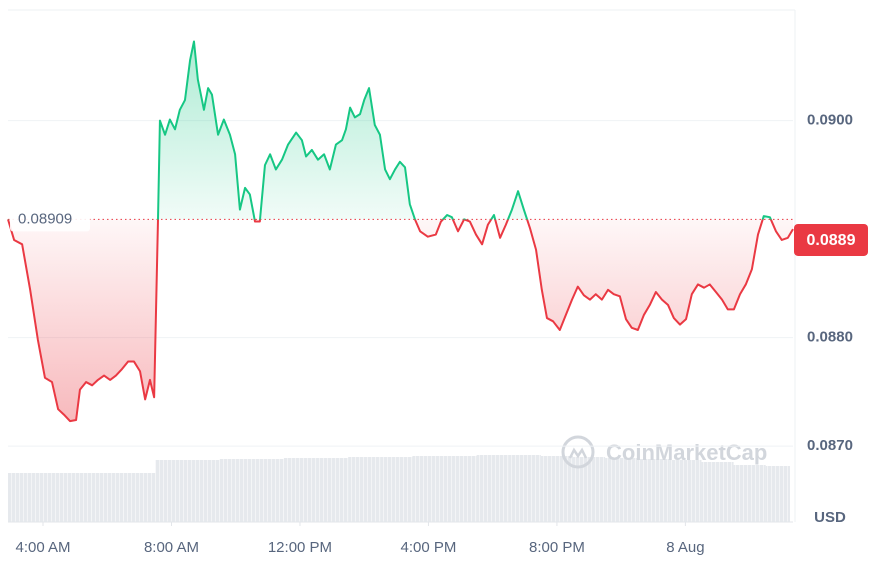  Describe the element at coordinates (429, 547) in the screenshot. I see `x-tick-label: 4:00 PM` at that location.